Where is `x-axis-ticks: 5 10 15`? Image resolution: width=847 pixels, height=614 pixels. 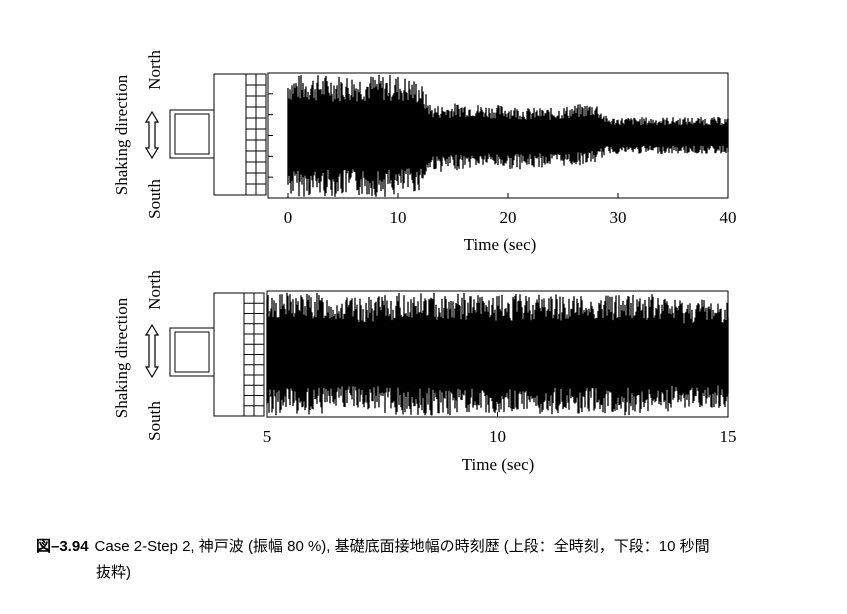
x-axis-ticks: 5 10 15 is located at coordinates (500, 378).